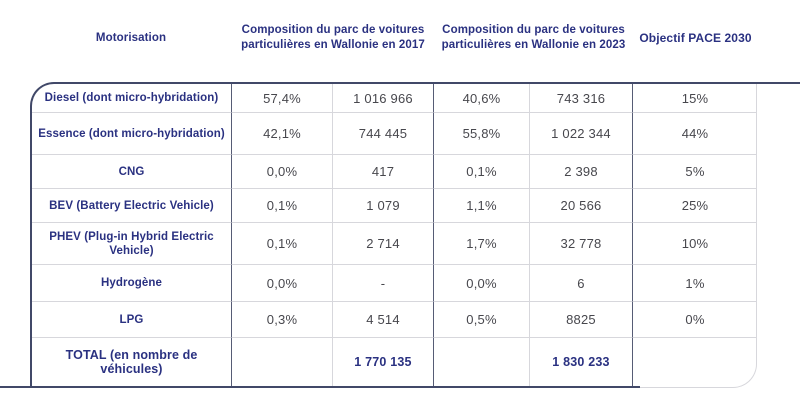 This screenshot has height=410, width=800. What do you see at coordinates (132, 362) in the screenshot?
I see `cell-motorisation-label: TOTAL (en nombre de véhicules)` at bounding box center [132, 362].